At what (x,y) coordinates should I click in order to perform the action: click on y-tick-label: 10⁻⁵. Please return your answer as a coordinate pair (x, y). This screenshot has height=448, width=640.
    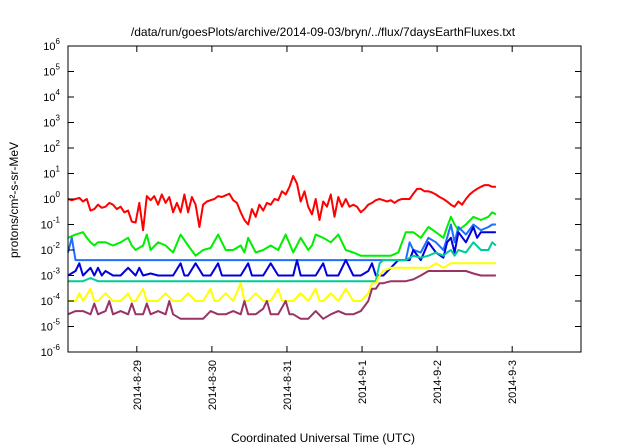
    Looking at the image, I should click on (51, 326).